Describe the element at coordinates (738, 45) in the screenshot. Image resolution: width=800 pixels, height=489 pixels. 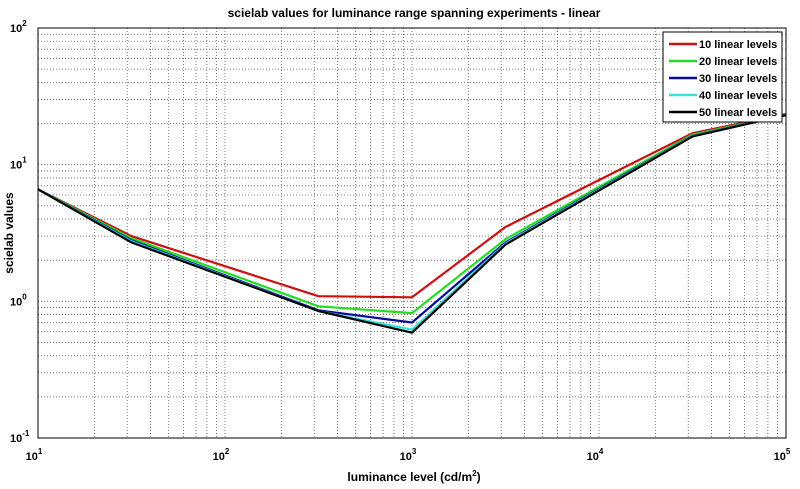
I see `legend-label: 10 linear levels` at that location.